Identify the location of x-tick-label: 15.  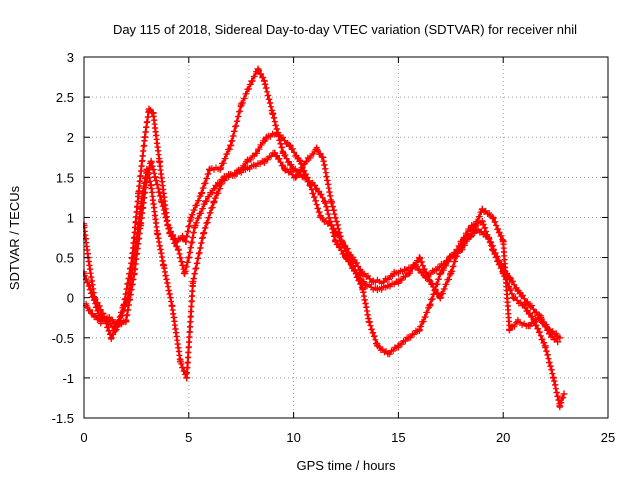
(398, 437).